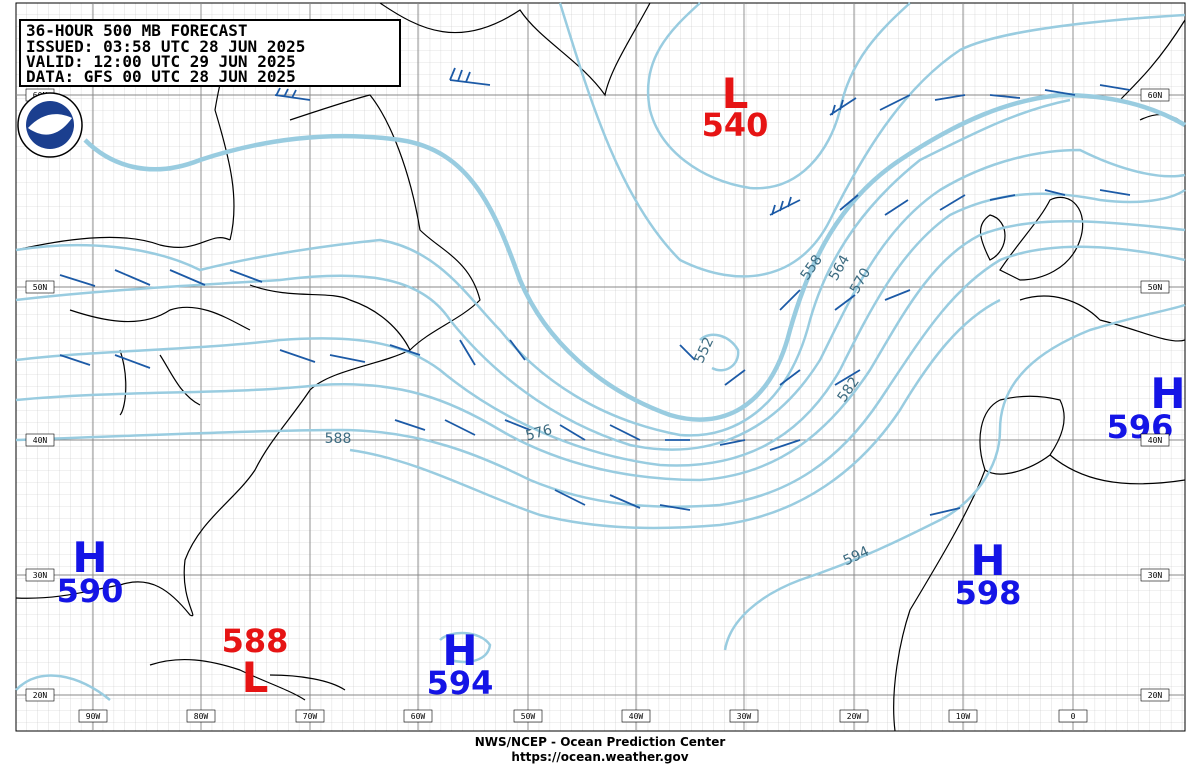  What do you see at coordinates (90, 591) in the screenshot?
I see `center-value: 590` at bounding box center [90, 591].